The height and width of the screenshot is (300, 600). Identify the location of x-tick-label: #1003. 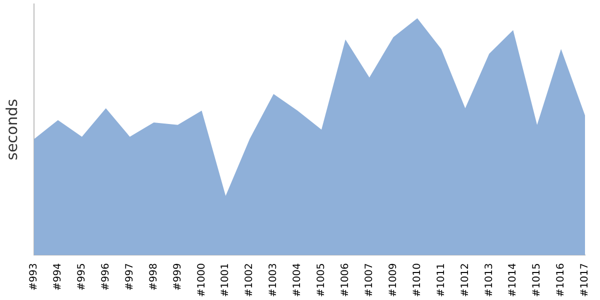
(274, 280).